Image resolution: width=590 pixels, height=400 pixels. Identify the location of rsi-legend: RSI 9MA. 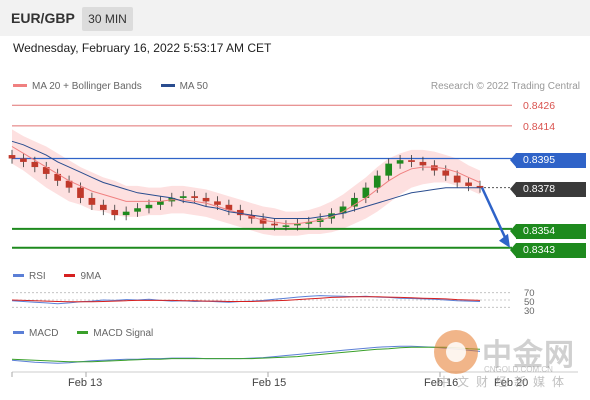
(65, 276).